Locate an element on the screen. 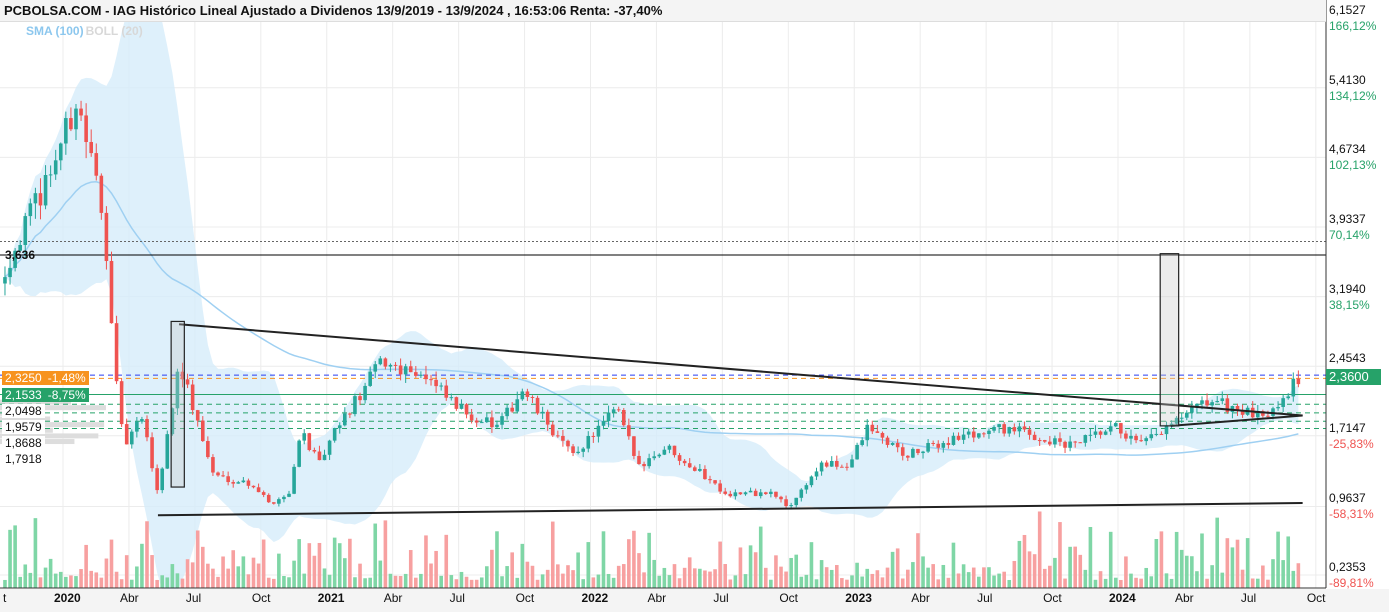 Image resolution: width=1389 pixels, height=612 pixels. trendline is located at coordinates (740, 370).